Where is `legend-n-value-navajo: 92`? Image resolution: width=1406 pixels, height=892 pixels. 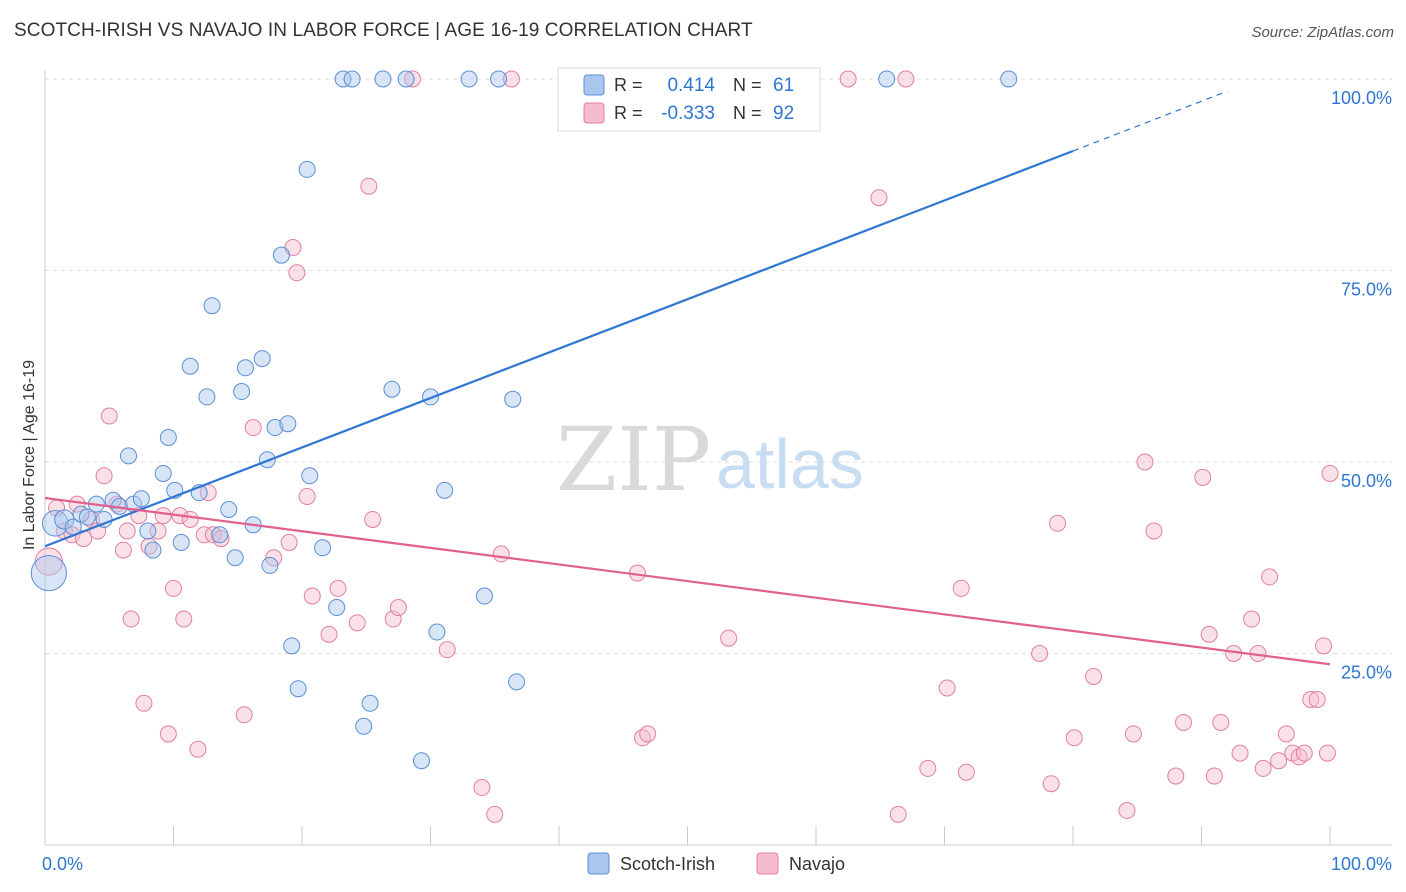 legend-n-value-navajo: 92 is located at coordinates (783, 113).